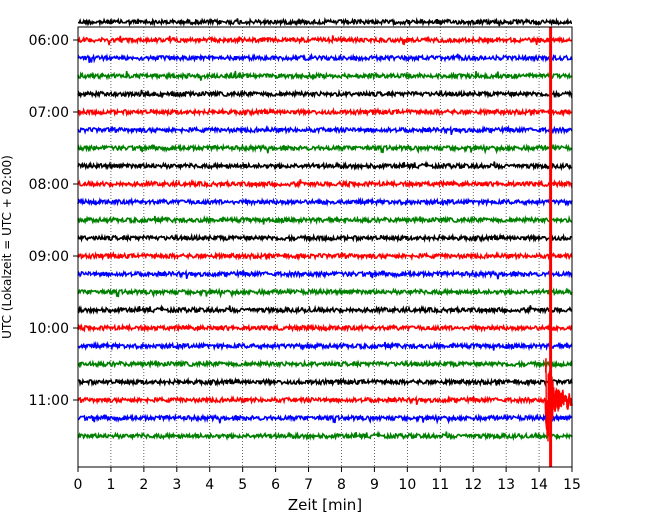 The width and height of the screenshot is (650, 520). What do you see at coordinates (49, 401) in the screenshot?
I see `y-tick-label: 11:00` at bounding box center [49, 401].